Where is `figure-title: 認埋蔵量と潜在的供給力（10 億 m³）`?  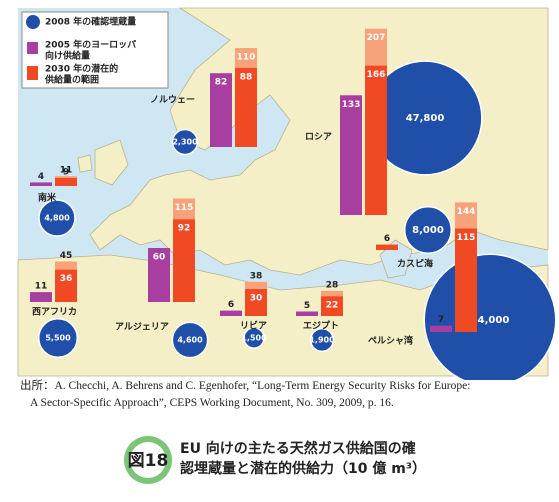
figure-title: 認埋蔵量と潜在的供給力（10 億 m³） is located at coordinates (303, 468).